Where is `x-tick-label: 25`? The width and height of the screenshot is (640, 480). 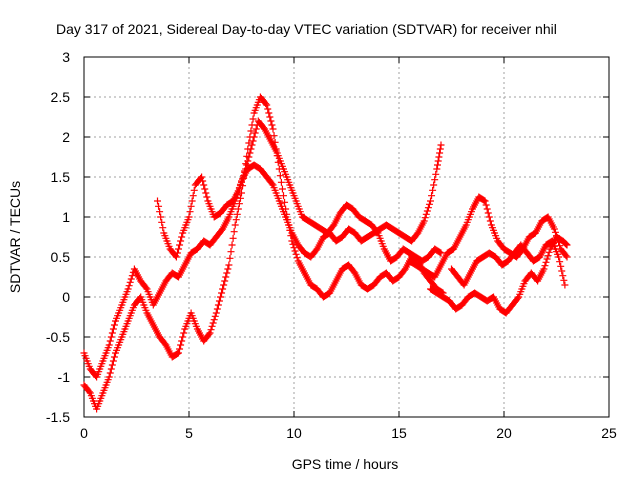 x-tick-label: 25 is located at coordinates (609, 433).